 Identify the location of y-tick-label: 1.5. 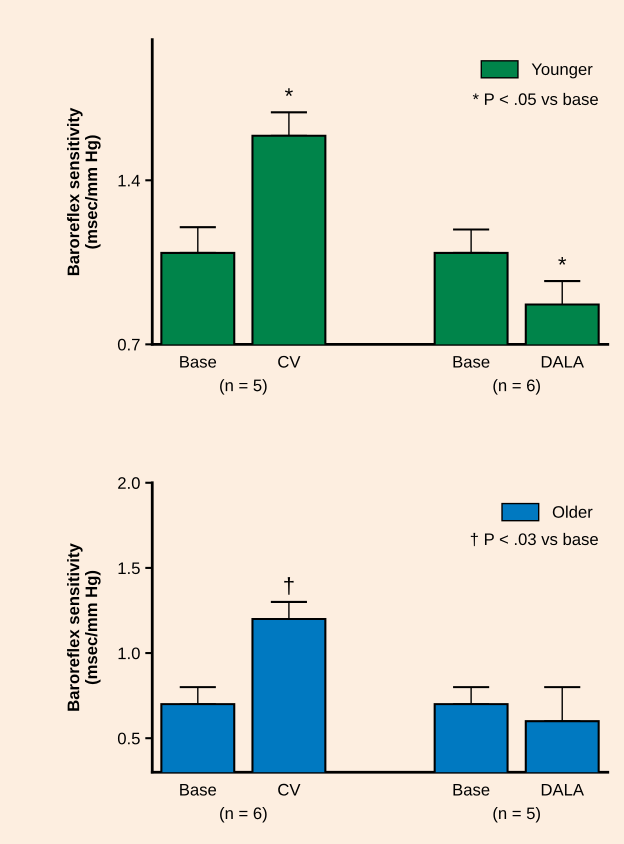
(129, 568).